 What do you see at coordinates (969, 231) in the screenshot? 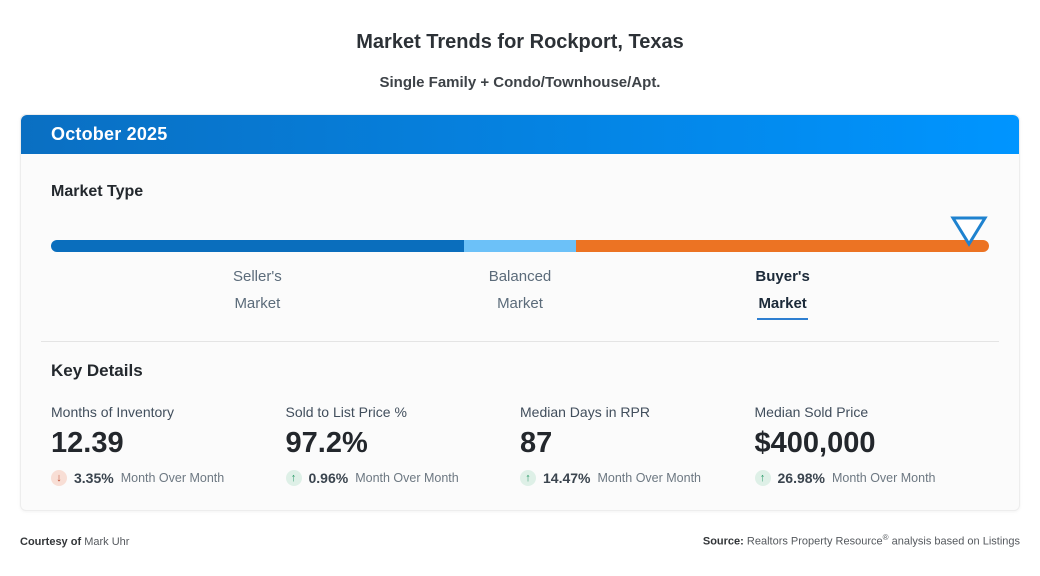
I see `market-position-indicator-icon` at bounding box center [969, 231].